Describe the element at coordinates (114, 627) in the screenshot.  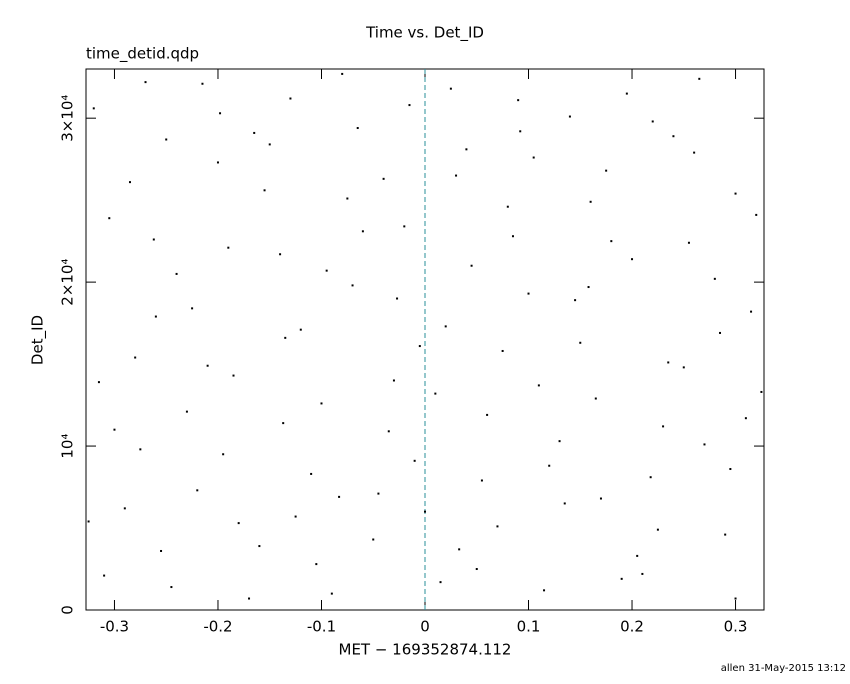
I see `x-tick-label: -0.3` at that location.